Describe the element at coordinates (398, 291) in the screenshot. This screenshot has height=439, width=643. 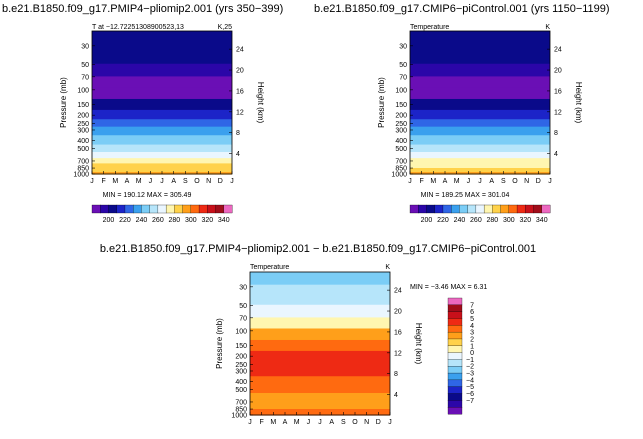
I see `height-tick-label: 24` at that location.